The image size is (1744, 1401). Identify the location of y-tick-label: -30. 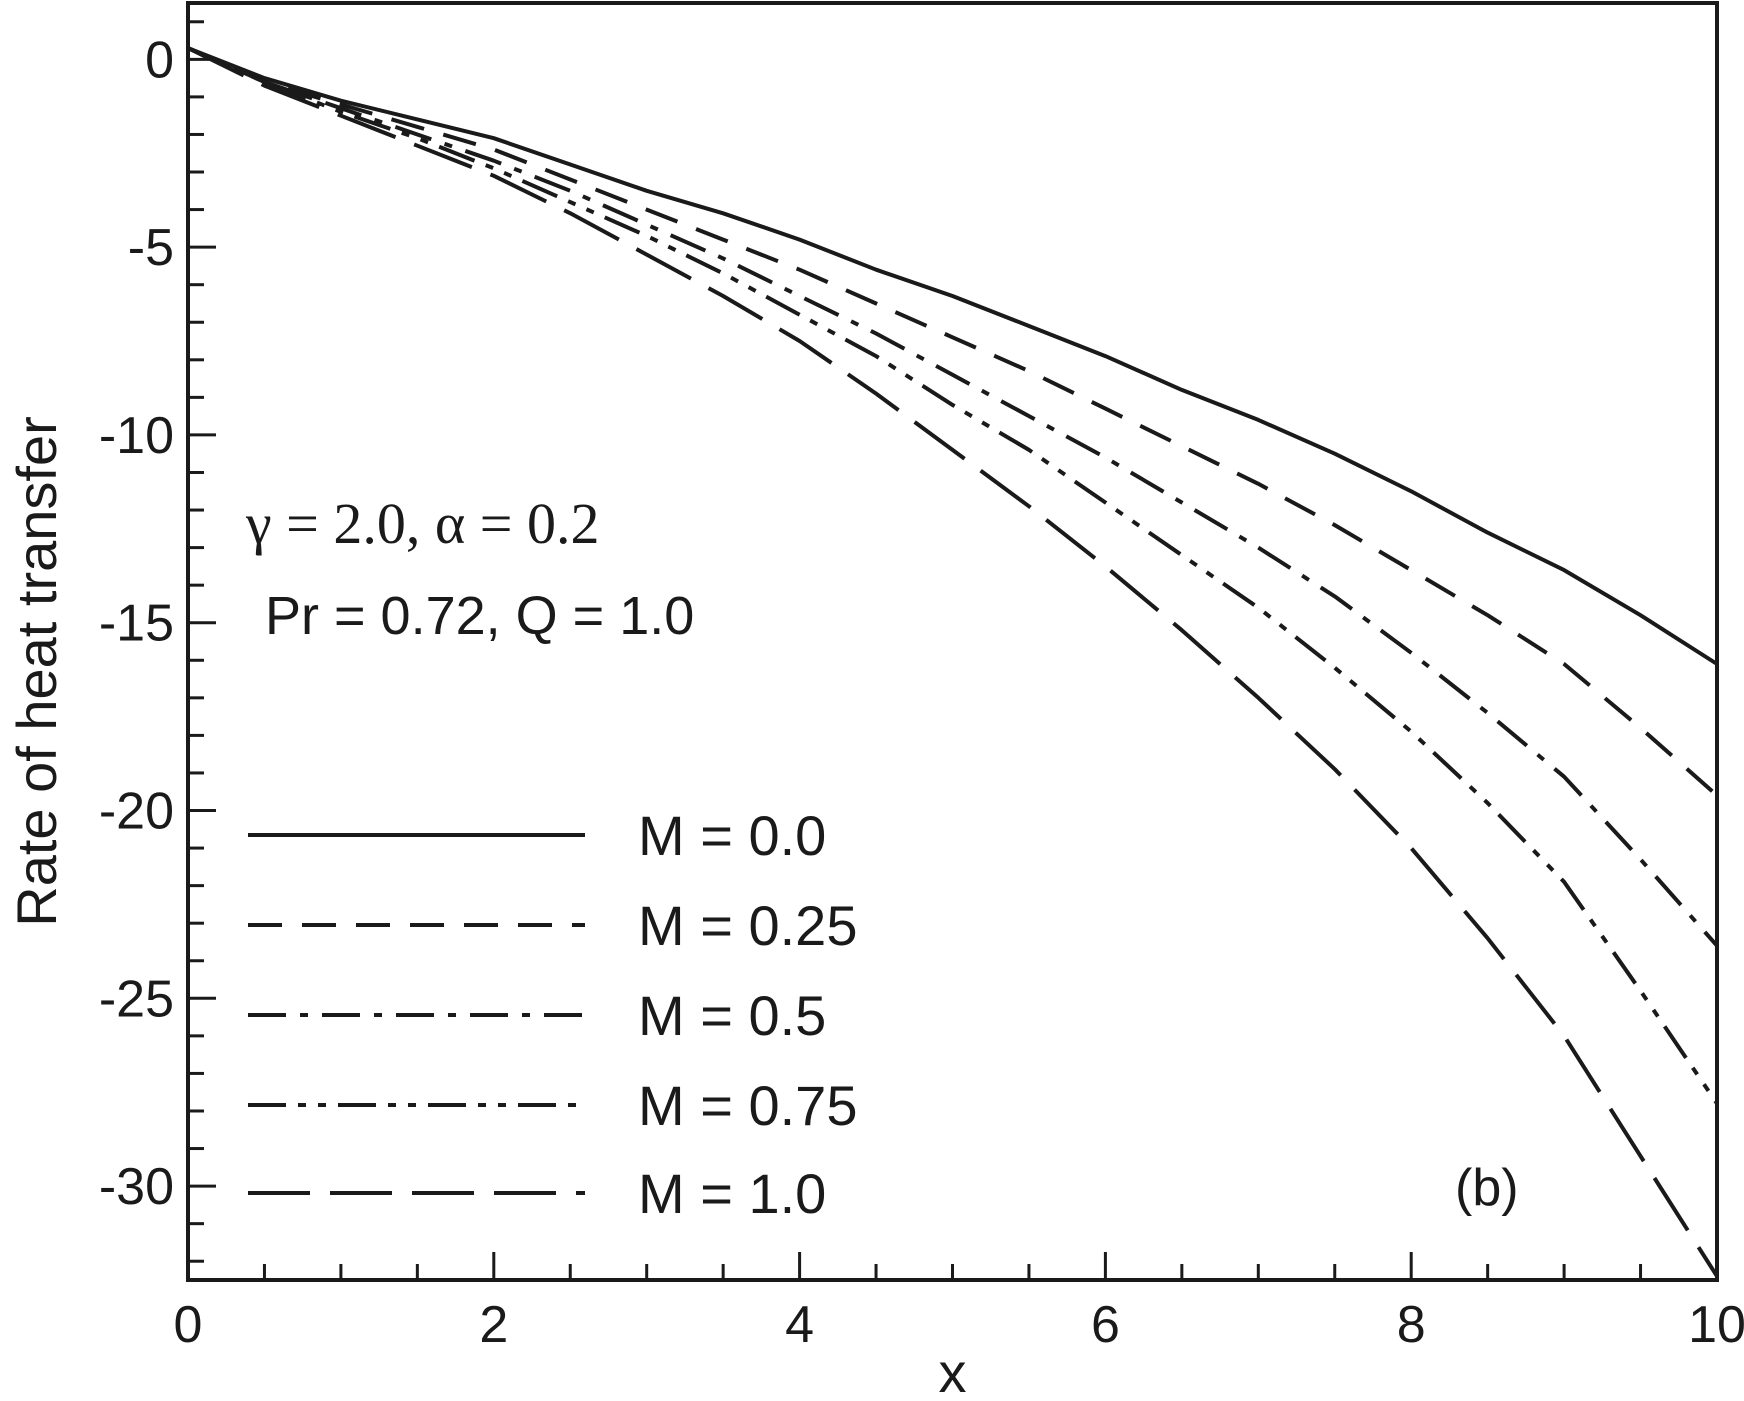
(136, 1187).